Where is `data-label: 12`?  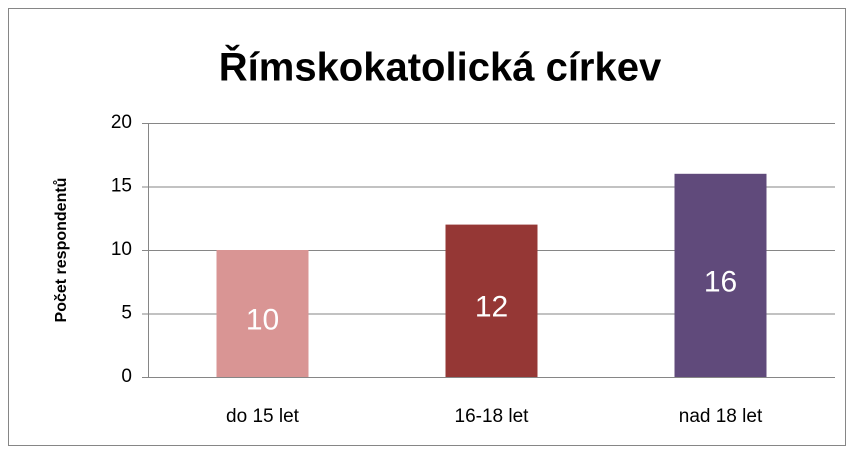
data-label: 12 is located at coordinates (491, 307).